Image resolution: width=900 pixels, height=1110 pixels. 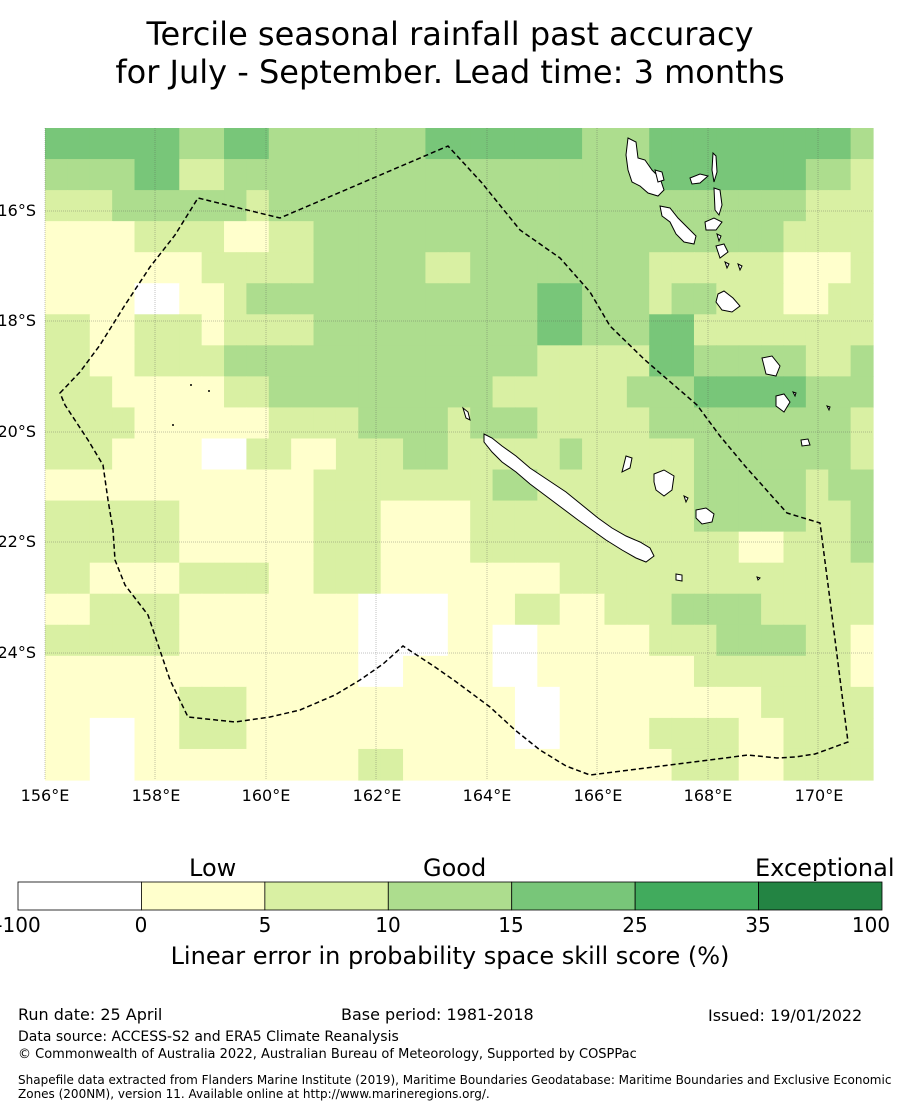 What do you see at coordinates (722, 251) in the screenshot?
I see `epi-island` at bounding box center [722, 251].